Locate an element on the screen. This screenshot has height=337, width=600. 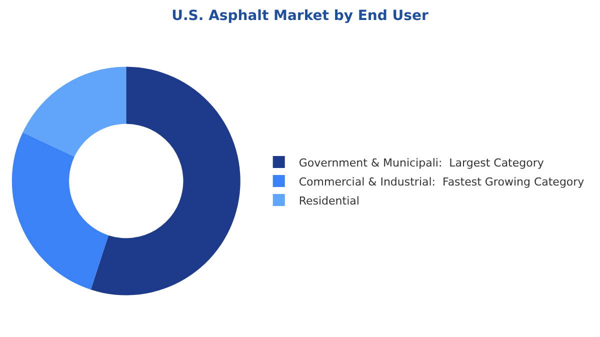
legend-label: Government & Municipali: Largest Category is located at coordinates (421, 163).